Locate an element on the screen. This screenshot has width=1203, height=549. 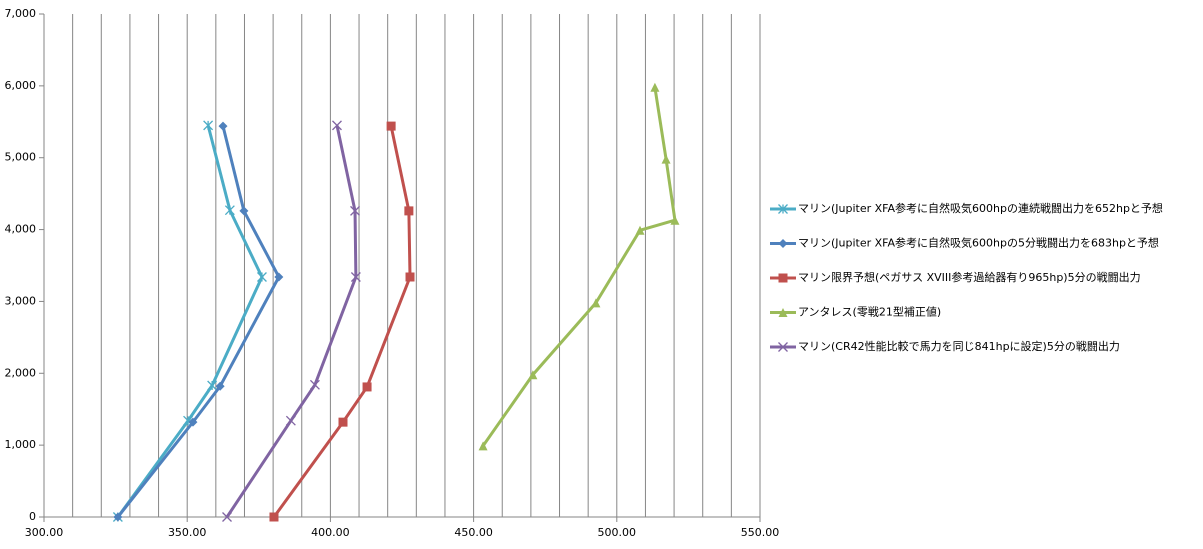
legend-label: マリン限界予想(ペガサス XVIII参考過給器有り965hp)5分の戦闘出力 is located at coordinates (969, 277).